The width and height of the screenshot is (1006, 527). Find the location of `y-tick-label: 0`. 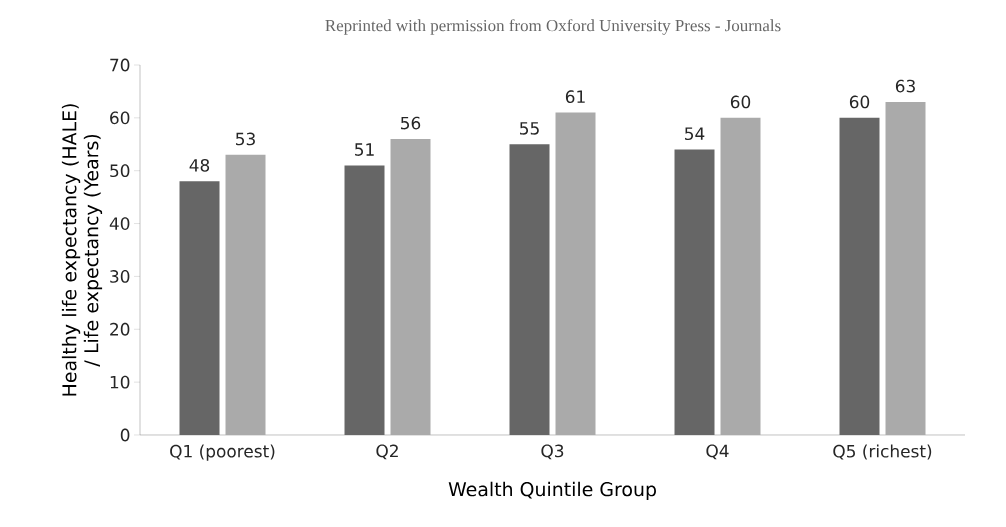

y-tick-label: 0 is located at coordinates (125, 435).